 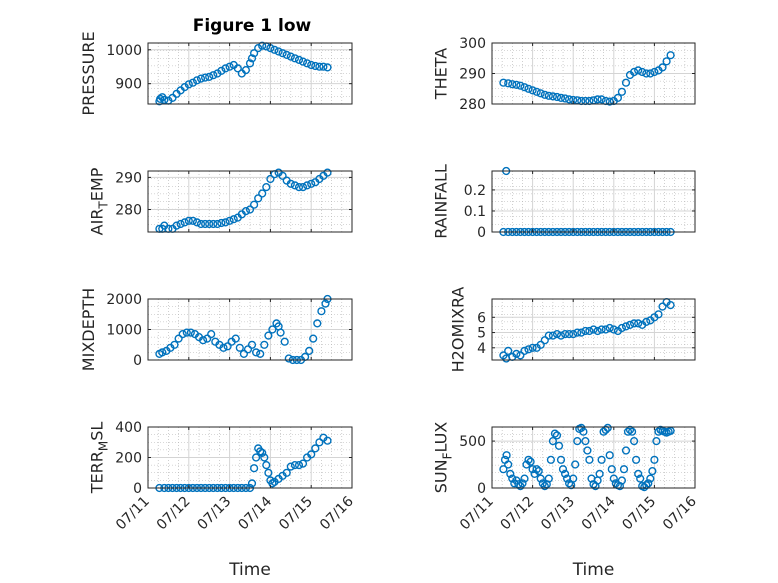 What do you see at coordinates (558, 514) in the screenshot?
I see `x-tick-label: 07/13` at bounding box center [558, 514].